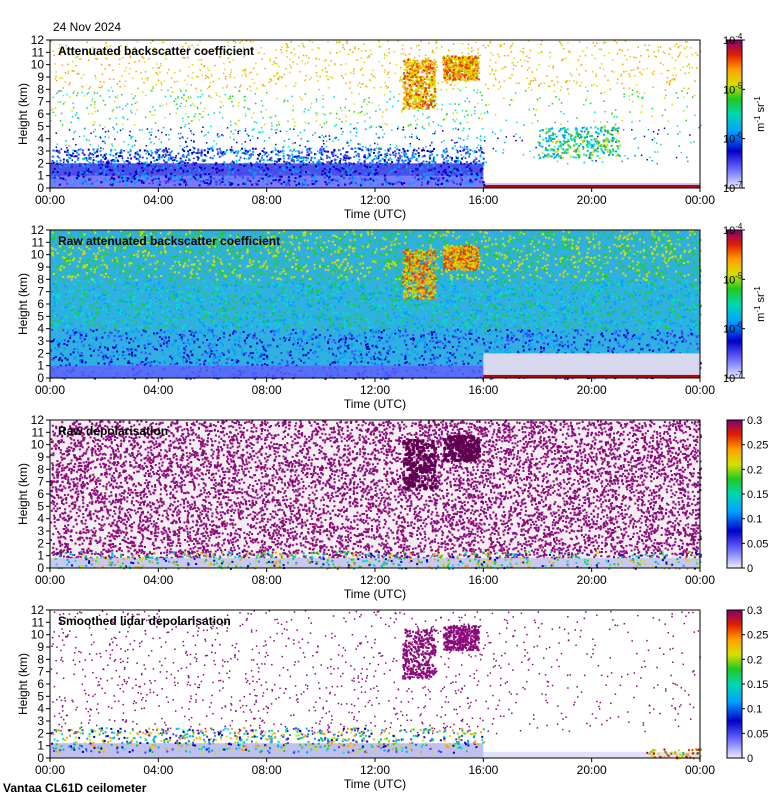  I want to click on panel-title: Attenuated backscatter coefficient, so click(156, 51).